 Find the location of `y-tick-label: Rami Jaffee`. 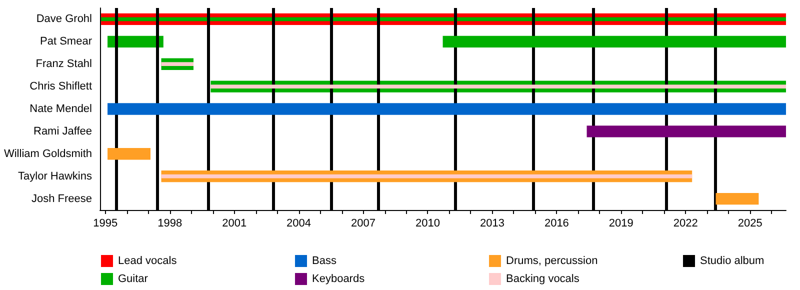

y-tick-label: Rami Jaffee is located at coordinates (63, 131).